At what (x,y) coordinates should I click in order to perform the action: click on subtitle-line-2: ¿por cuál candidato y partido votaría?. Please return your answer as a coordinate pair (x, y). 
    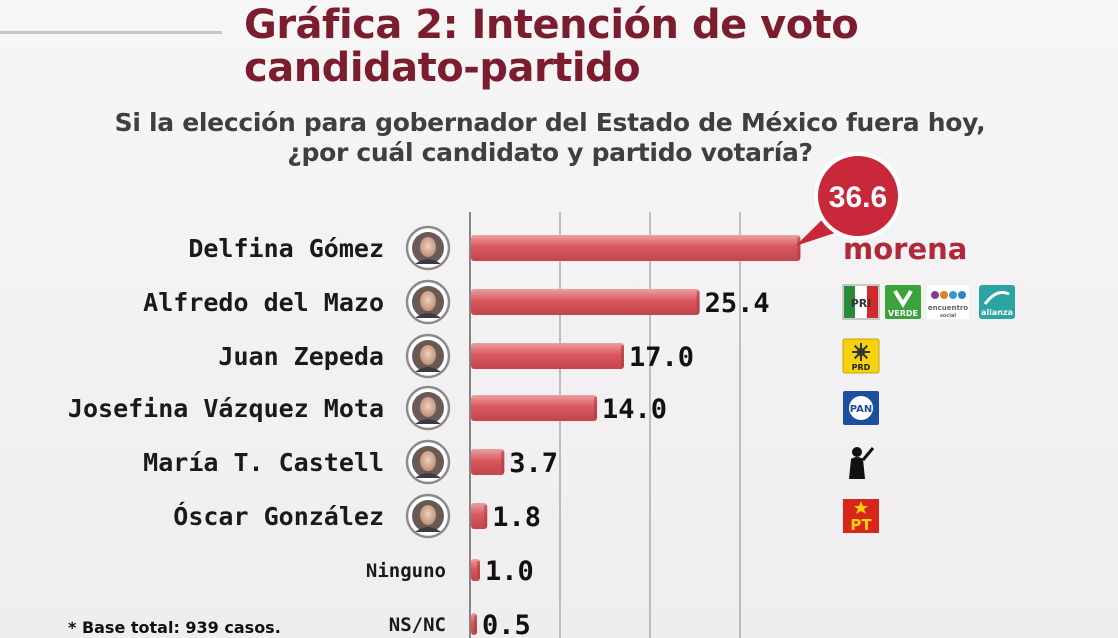
    Looking at the image, I should click on (550, 152).